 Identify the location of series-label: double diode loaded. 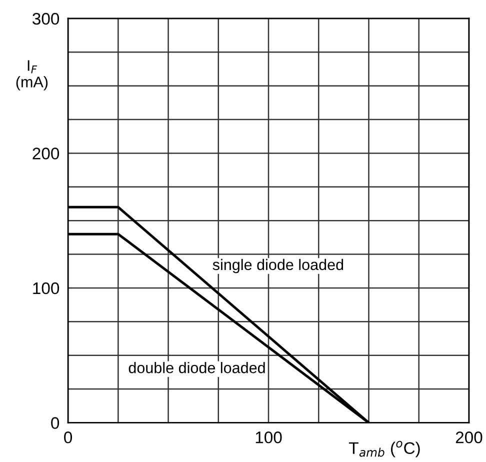
(196, 368).